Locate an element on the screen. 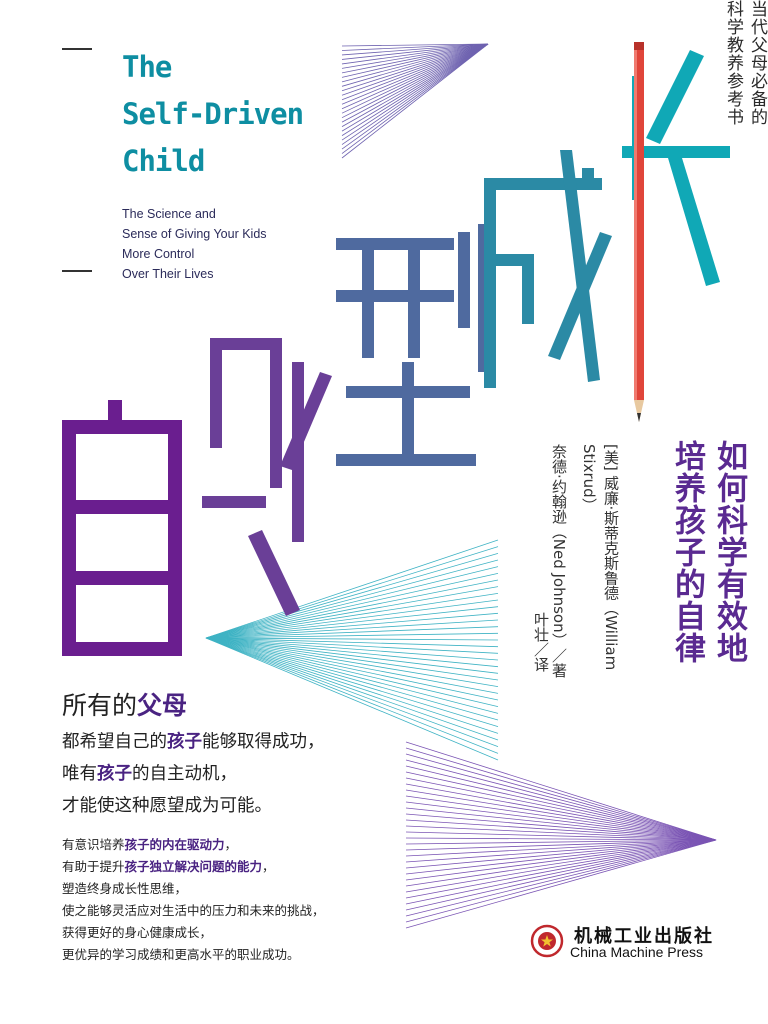 This screenshot has width=768, height=1024. point-1: 有意识培养孩子的内在驱动力， is located at coordinates (193, 845).